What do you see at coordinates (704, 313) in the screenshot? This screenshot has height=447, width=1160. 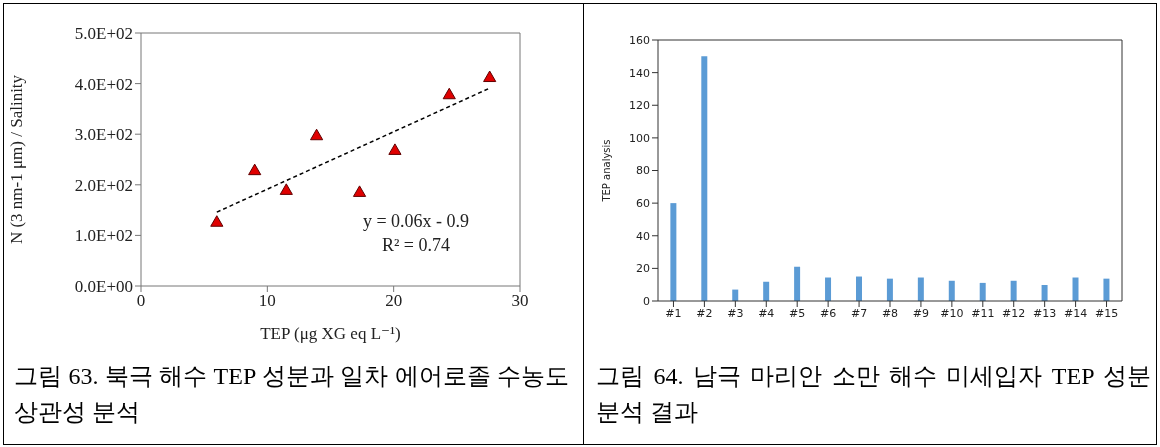 I see `x-tick-label: #2` at bounding box center [704, 313].